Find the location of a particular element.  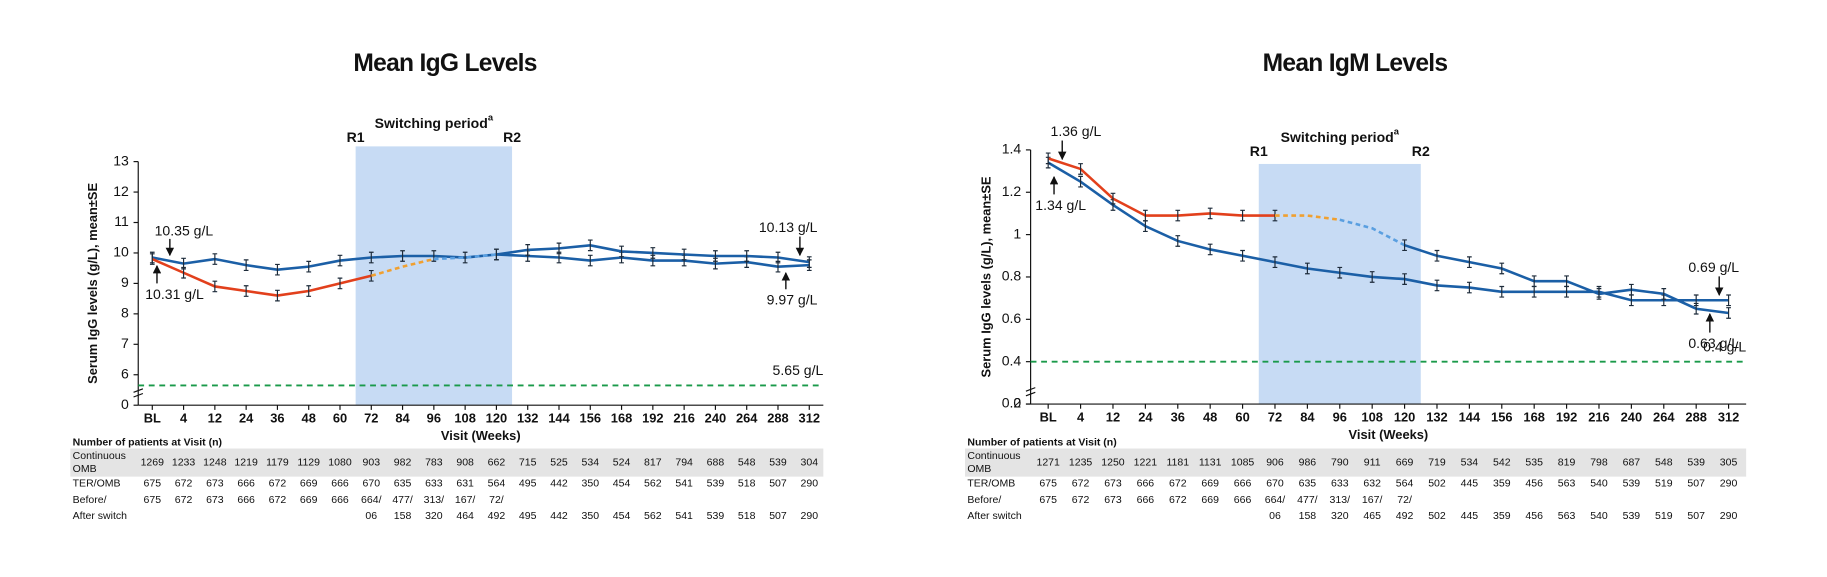

table-cell: 1235 is located at coordinates (1081, 462).